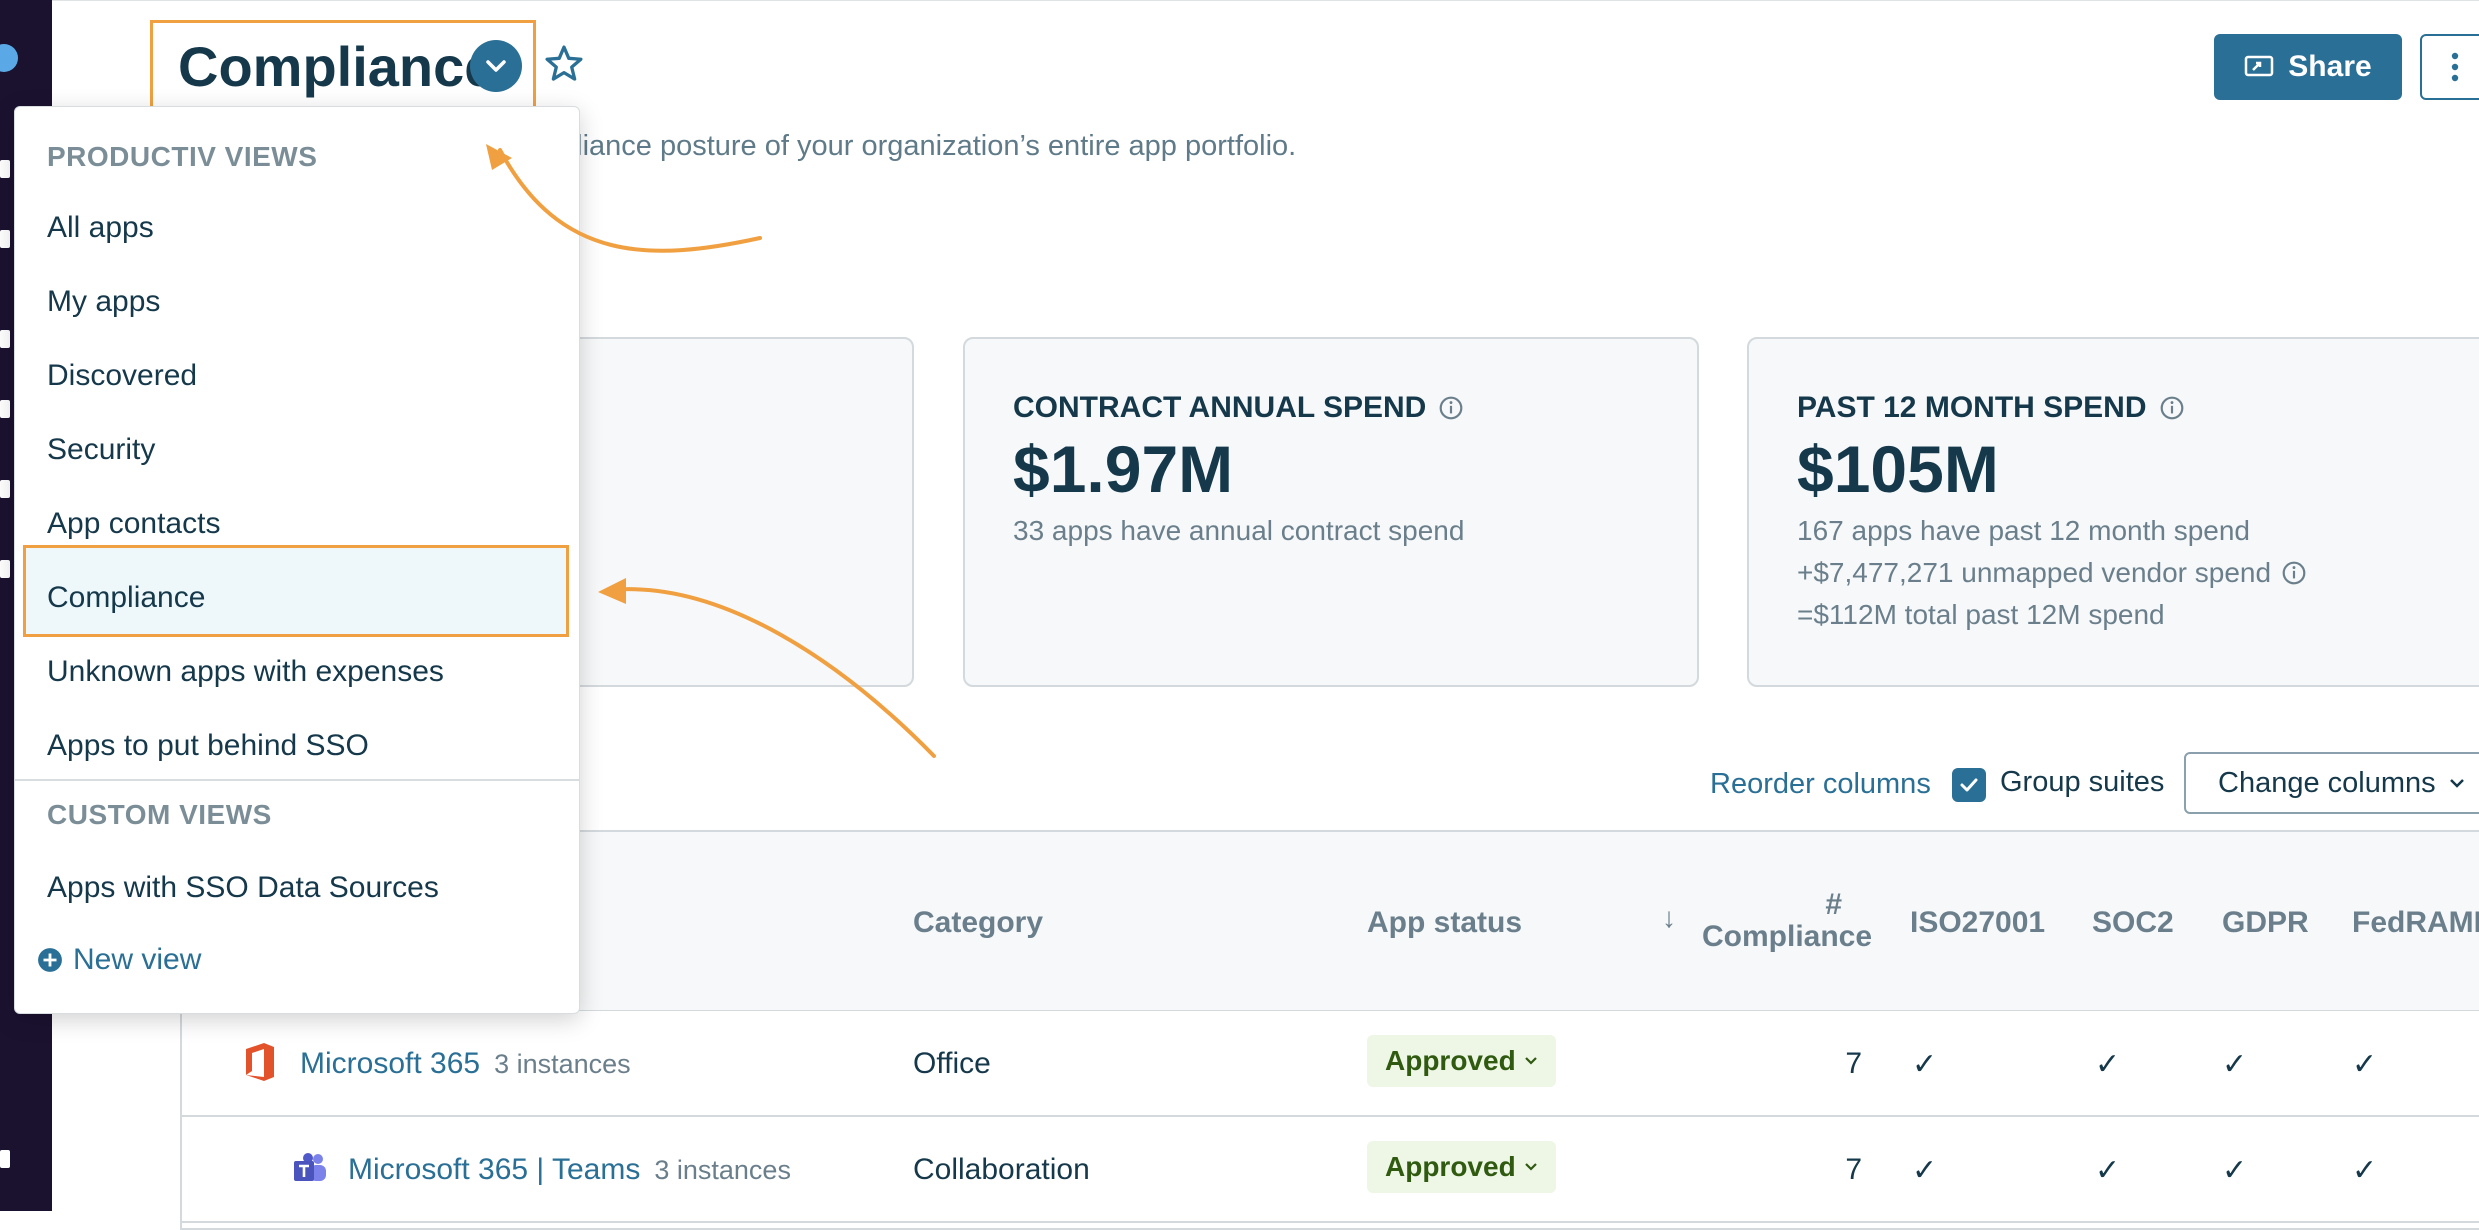 This screenshot has width=2479, height=1230. What do you see at coordinates (2133, 922) in the screenshot?
I see `column-header-soc2: SOC2` at bounding box center [2133, 922].